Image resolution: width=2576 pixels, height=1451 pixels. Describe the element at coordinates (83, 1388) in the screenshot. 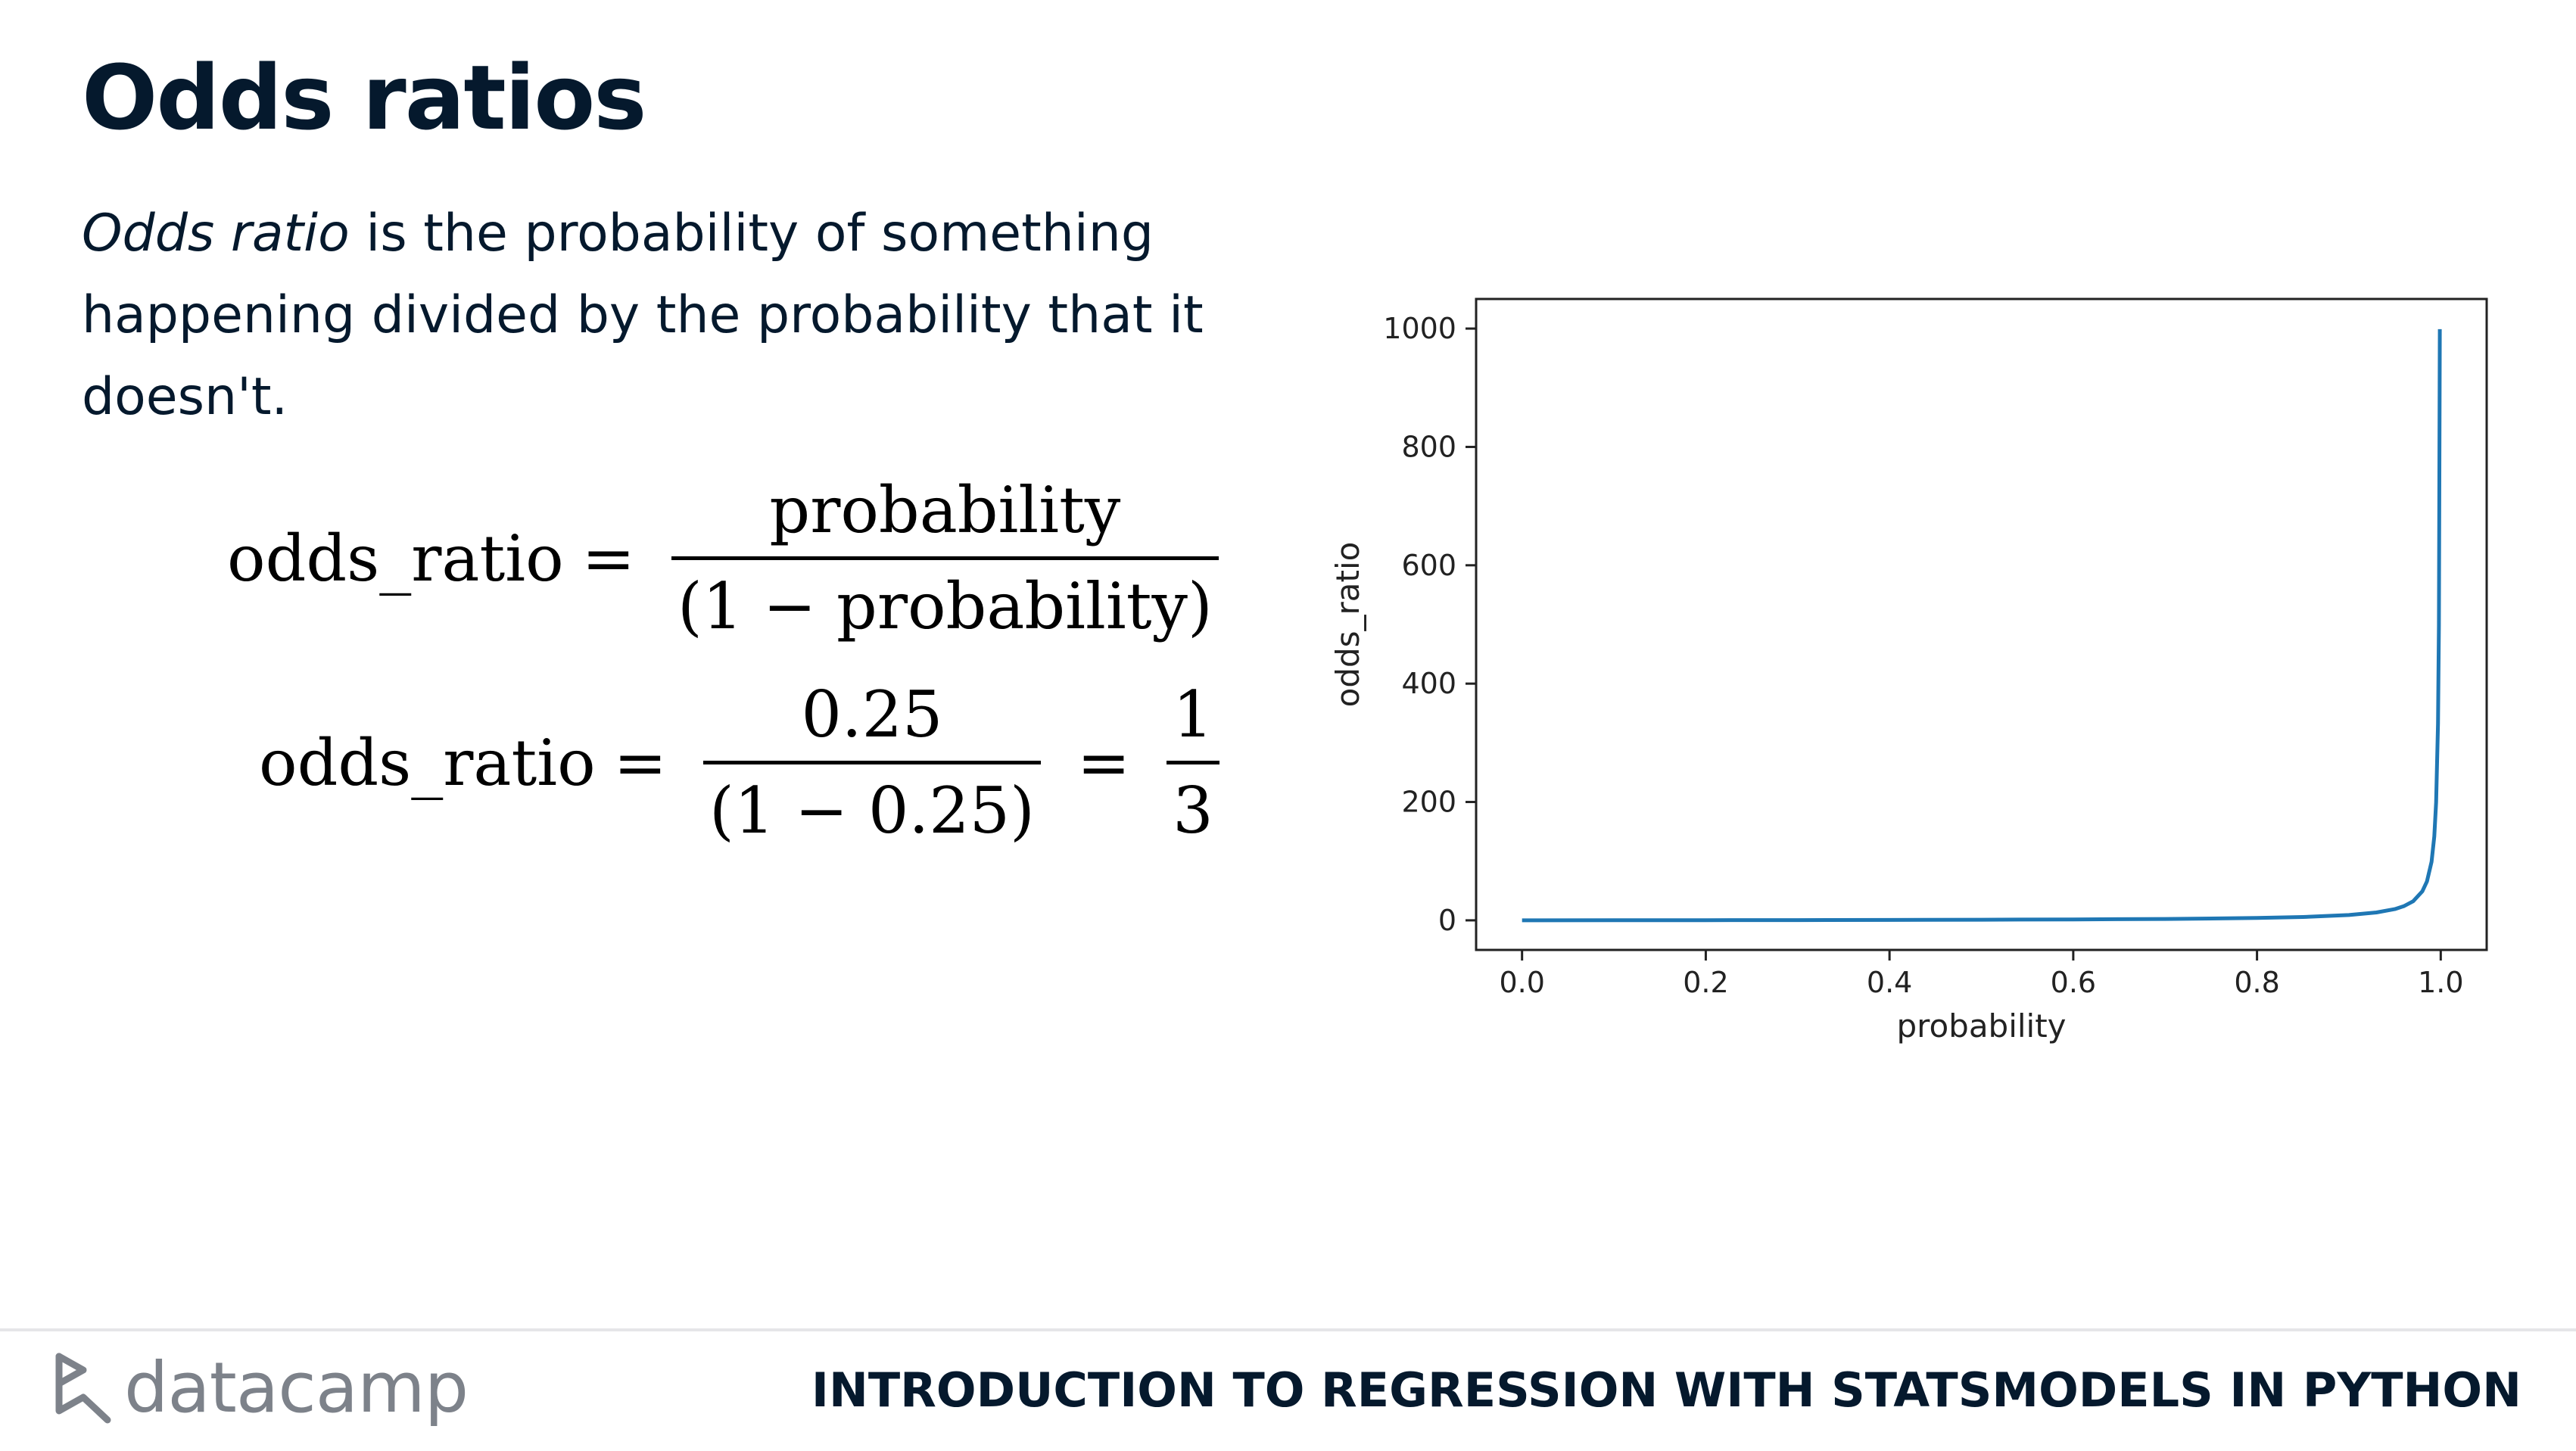

I see `datacamp-logo-icon` at that location.